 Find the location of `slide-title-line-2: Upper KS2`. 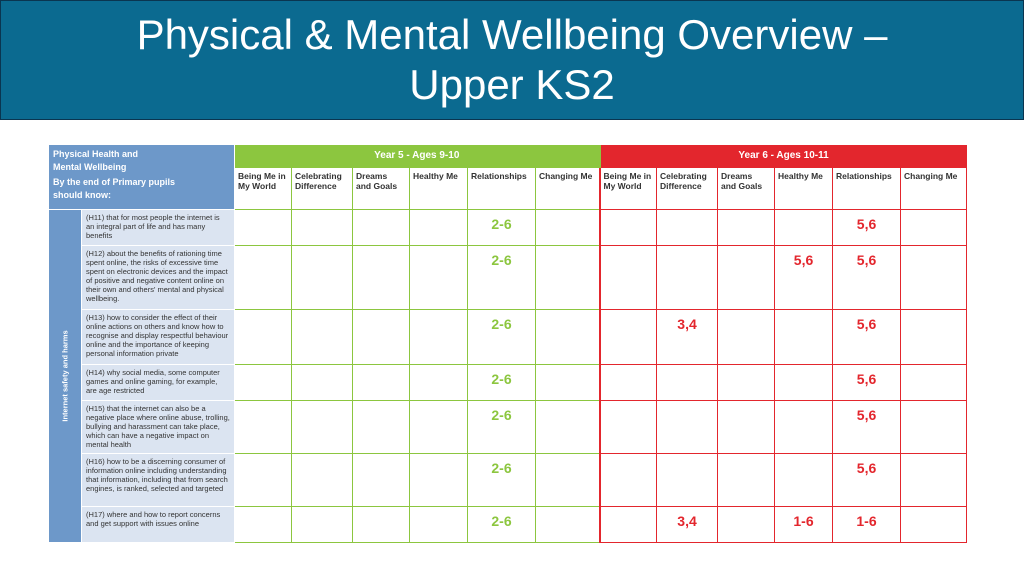

slide-title-line-2: Upper KS2 is located at coordinates (512, 84).